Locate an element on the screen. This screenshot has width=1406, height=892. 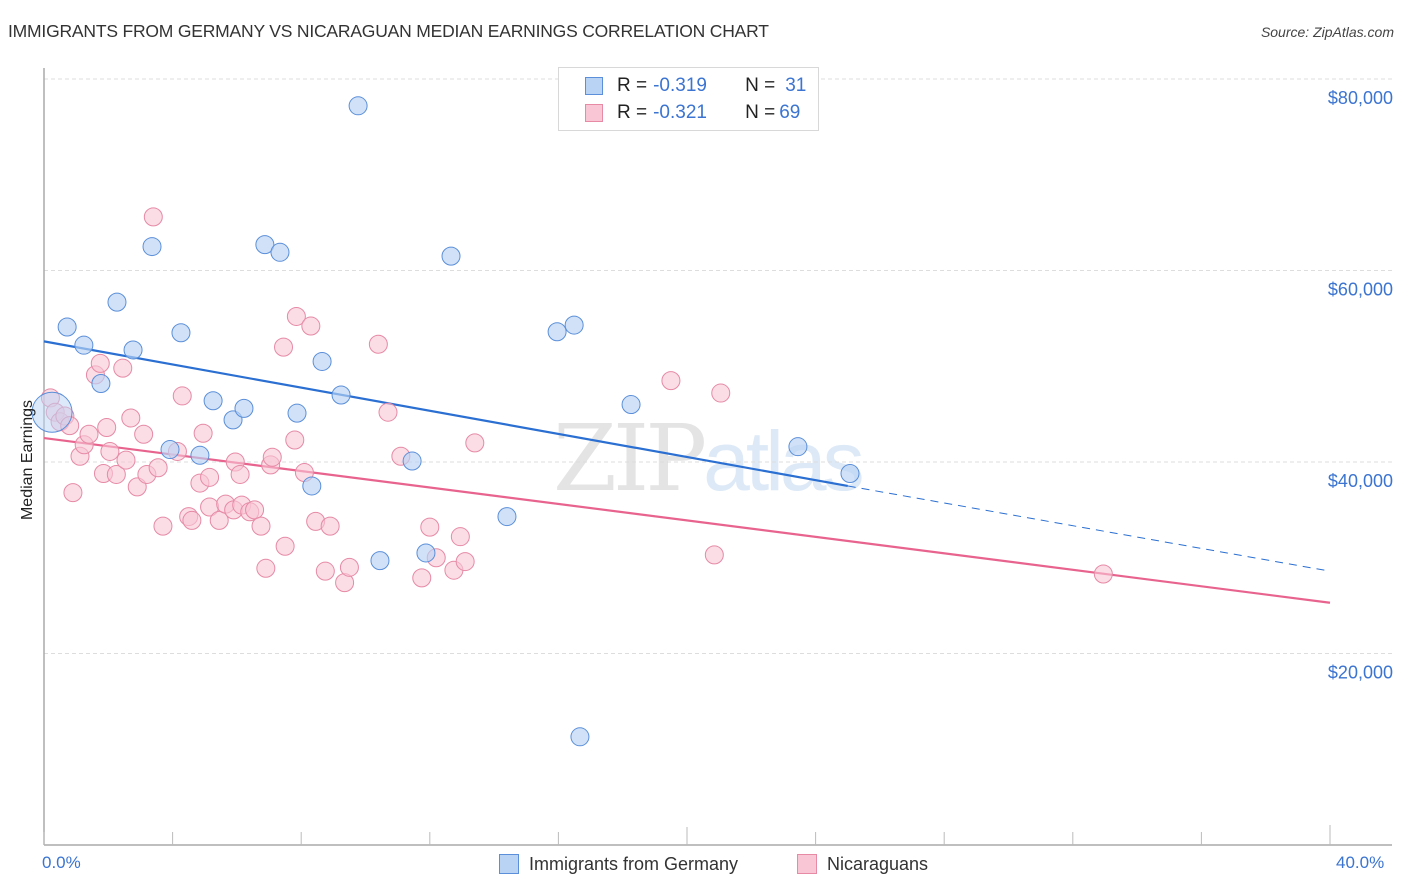
n-value: 31 is located at coordinates (796, 85).